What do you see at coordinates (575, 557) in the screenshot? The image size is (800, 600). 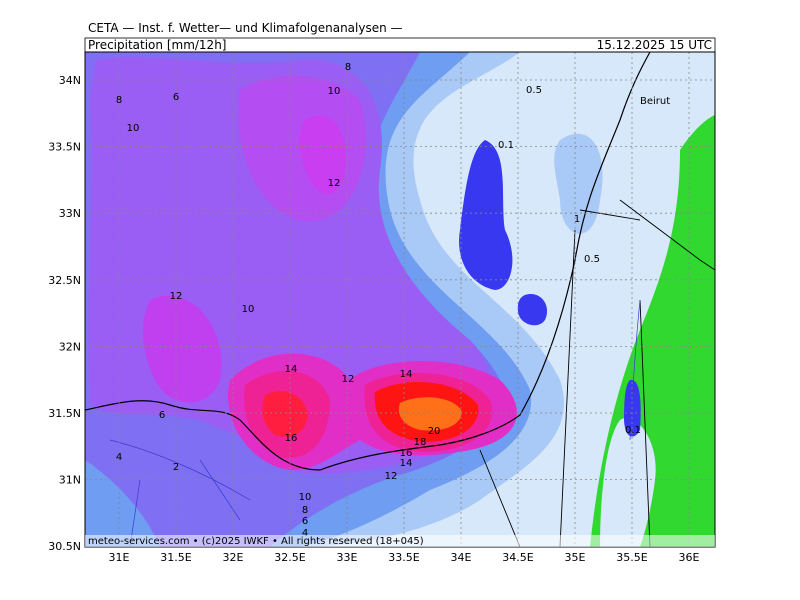 I see `lon-label: 35E` at bounding box center [575, 557].